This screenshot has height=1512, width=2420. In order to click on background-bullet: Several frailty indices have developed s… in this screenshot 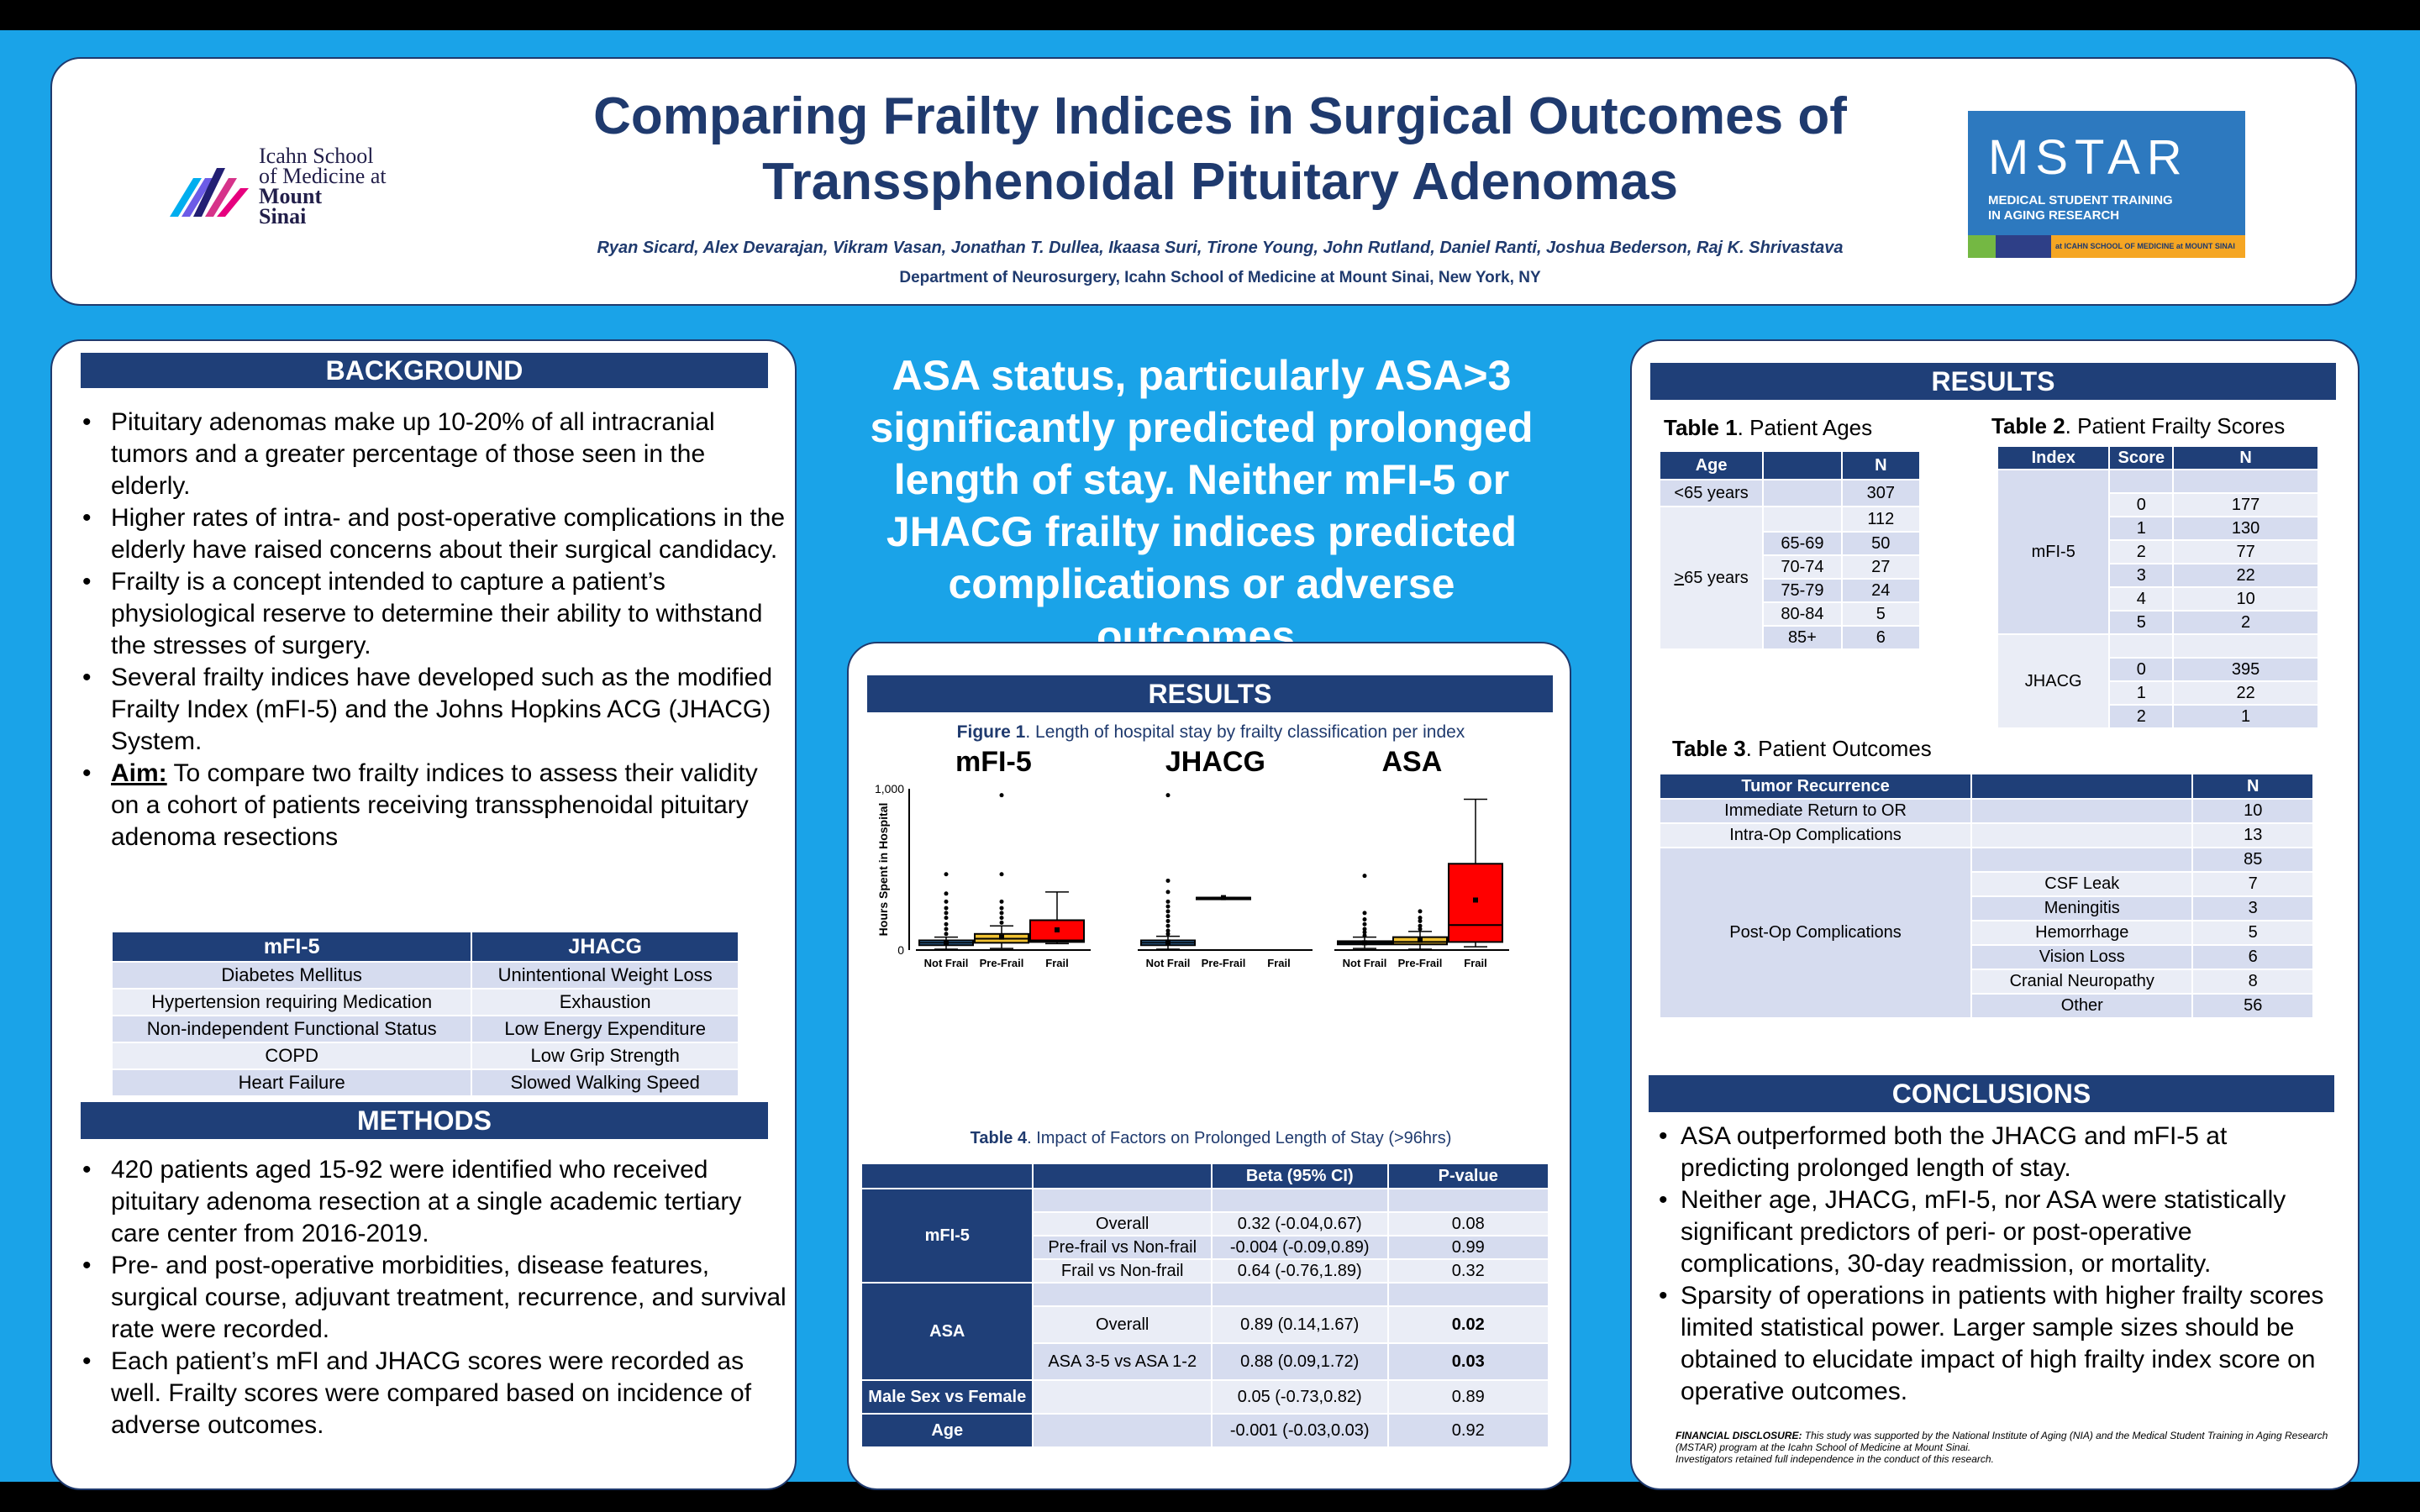, I will do `click(435, 710)`.